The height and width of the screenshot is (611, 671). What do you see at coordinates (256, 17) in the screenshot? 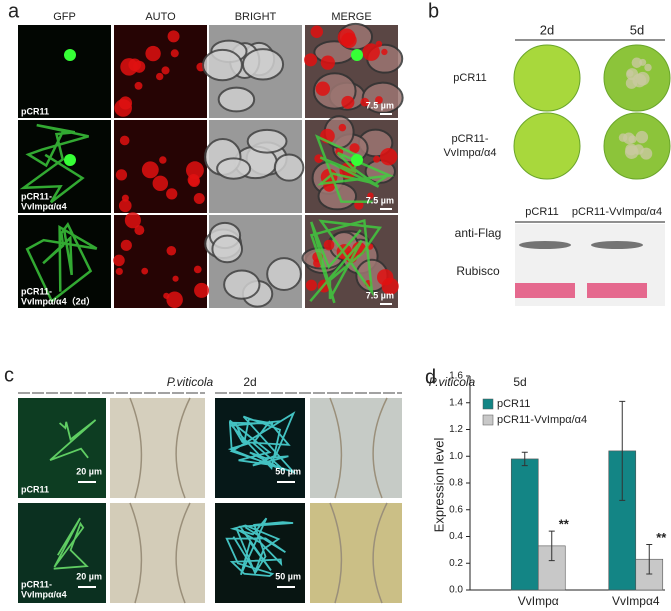
I see `column-header: BRIGHT` at bounding box center [256, 17].